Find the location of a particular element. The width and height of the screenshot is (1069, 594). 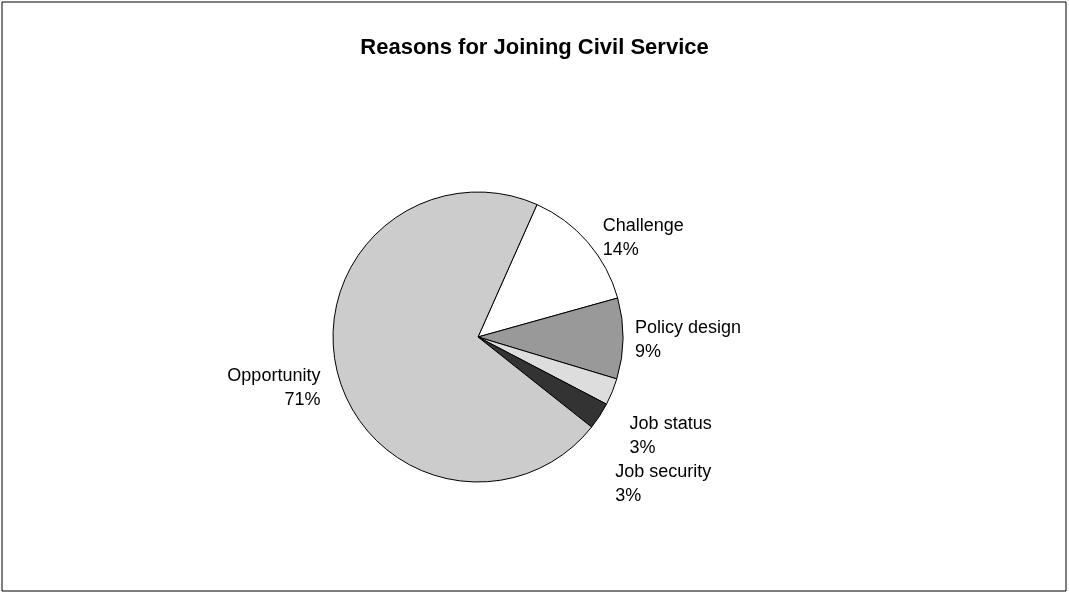

data-label: 9% is located at coordinates (648, 350).